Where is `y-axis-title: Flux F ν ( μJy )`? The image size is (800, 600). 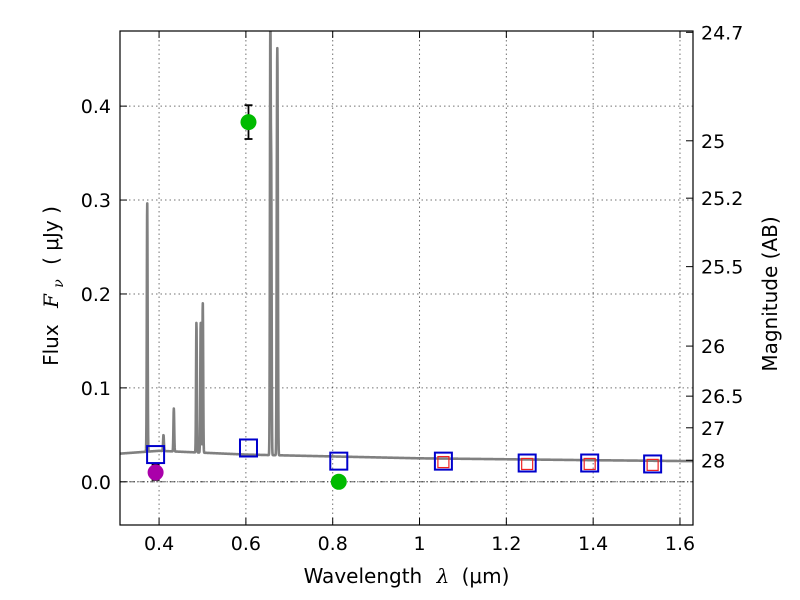
y-axis-title: Flux F ν ( μJy ) is located at coordinates (53, 286).